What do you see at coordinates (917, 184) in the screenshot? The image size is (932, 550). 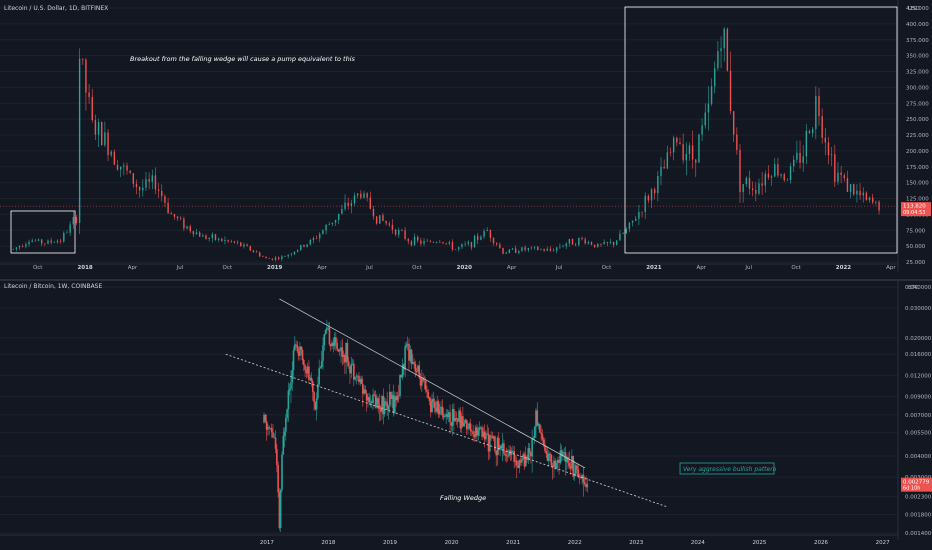 I see `y-tick-label: 150.000` at bounding box center [917, 184].